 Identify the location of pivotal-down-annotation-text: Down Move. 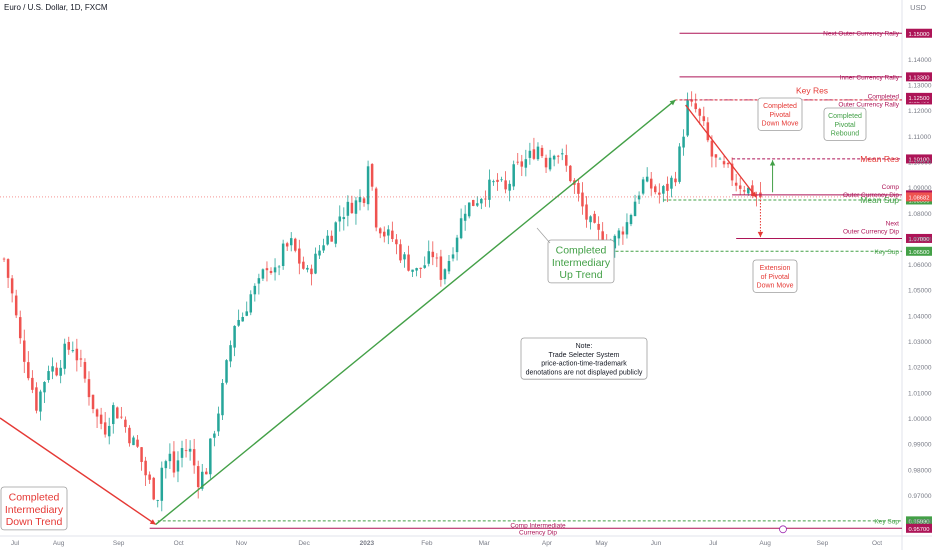
(780, 124).